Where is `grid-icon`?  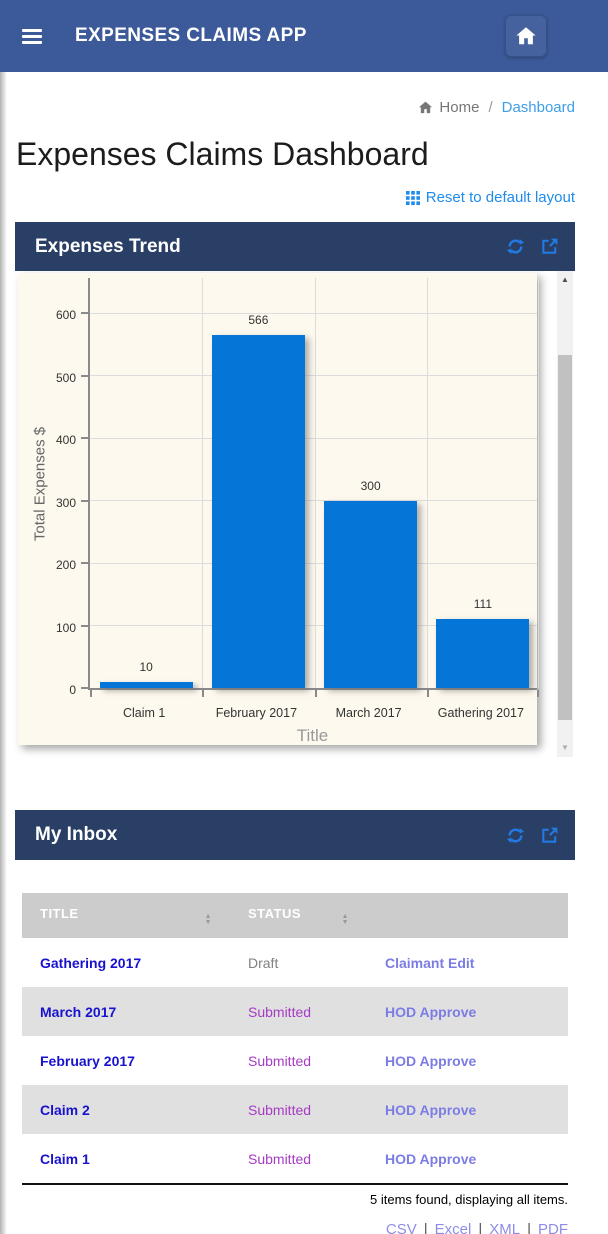 grid-icon is located at coordinates (412, 197).